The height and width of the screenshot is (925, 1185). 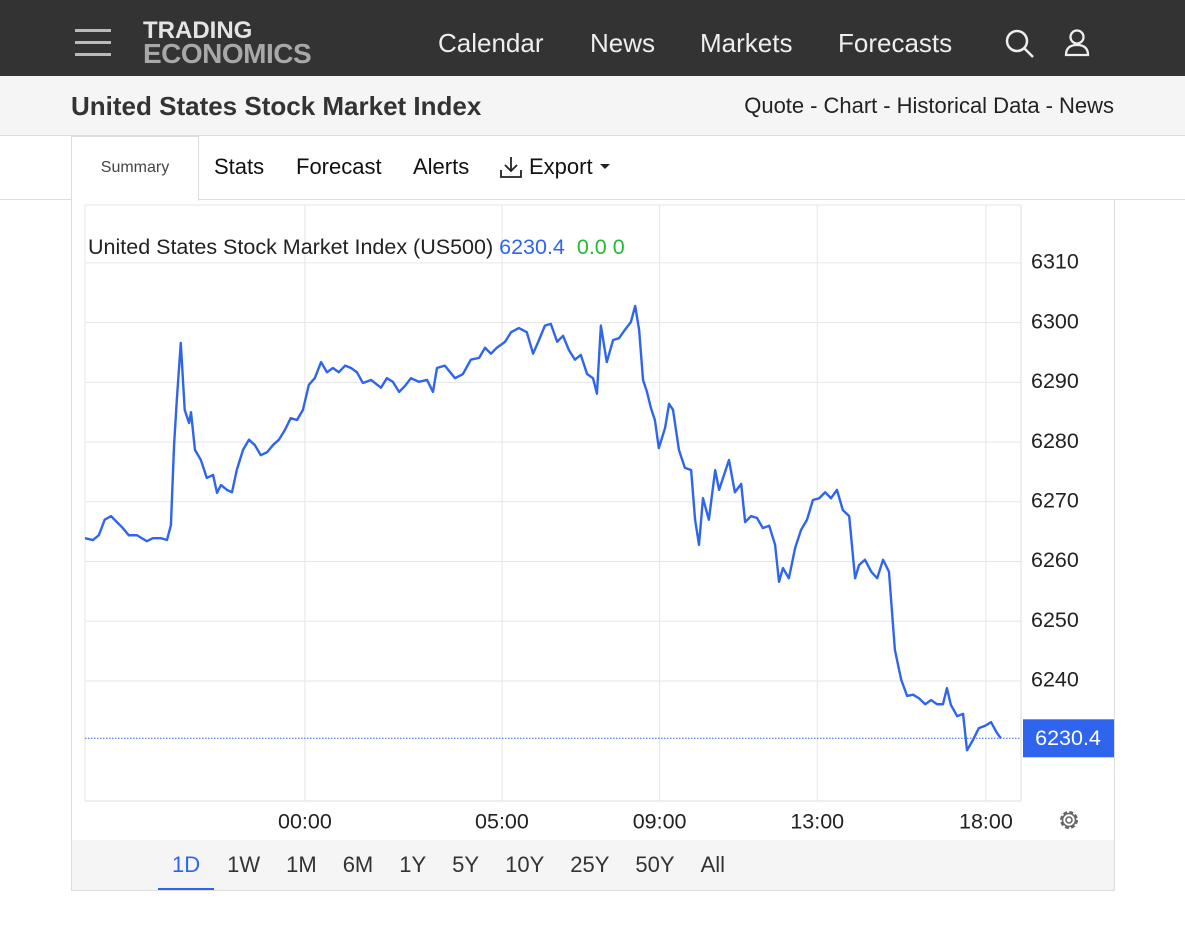 What do you see at coordinates (1078, 43) in the screenshot?
I see `user-icon` at bounding box center [1078, 43].